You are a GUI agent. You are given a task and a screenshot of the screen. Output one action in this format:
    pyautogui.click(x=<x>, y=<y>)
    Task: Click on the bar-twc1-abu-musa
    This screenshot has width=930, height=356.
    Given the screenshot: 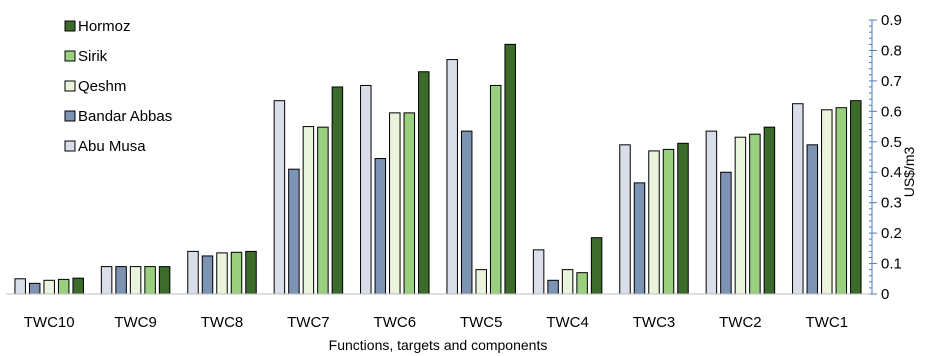 What is the action you would take?
    pyautogui.click(x=798, y=199)
    